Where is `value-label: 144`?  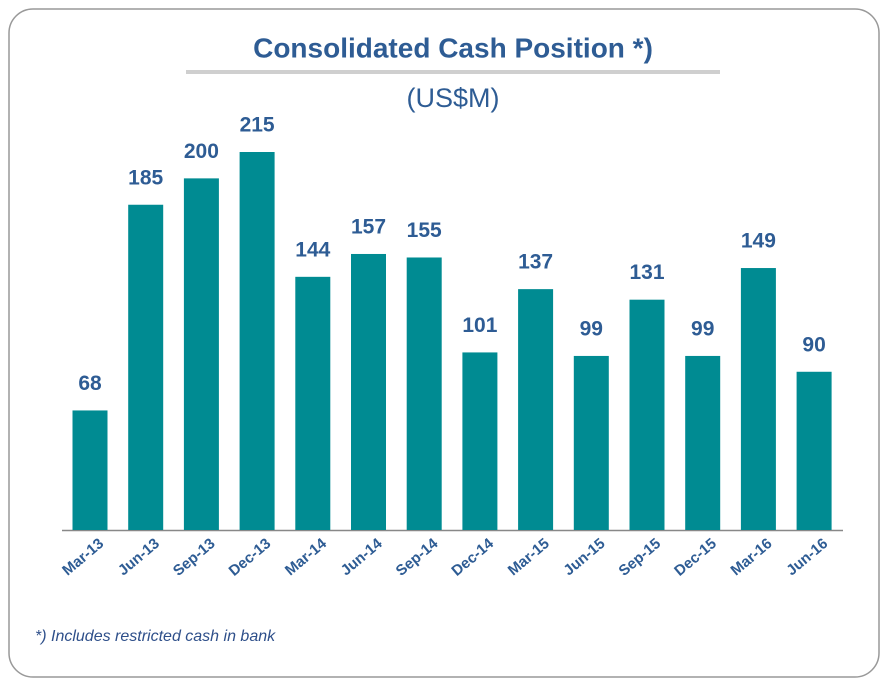
value-label: 144 is located at coordinates (312, 249).